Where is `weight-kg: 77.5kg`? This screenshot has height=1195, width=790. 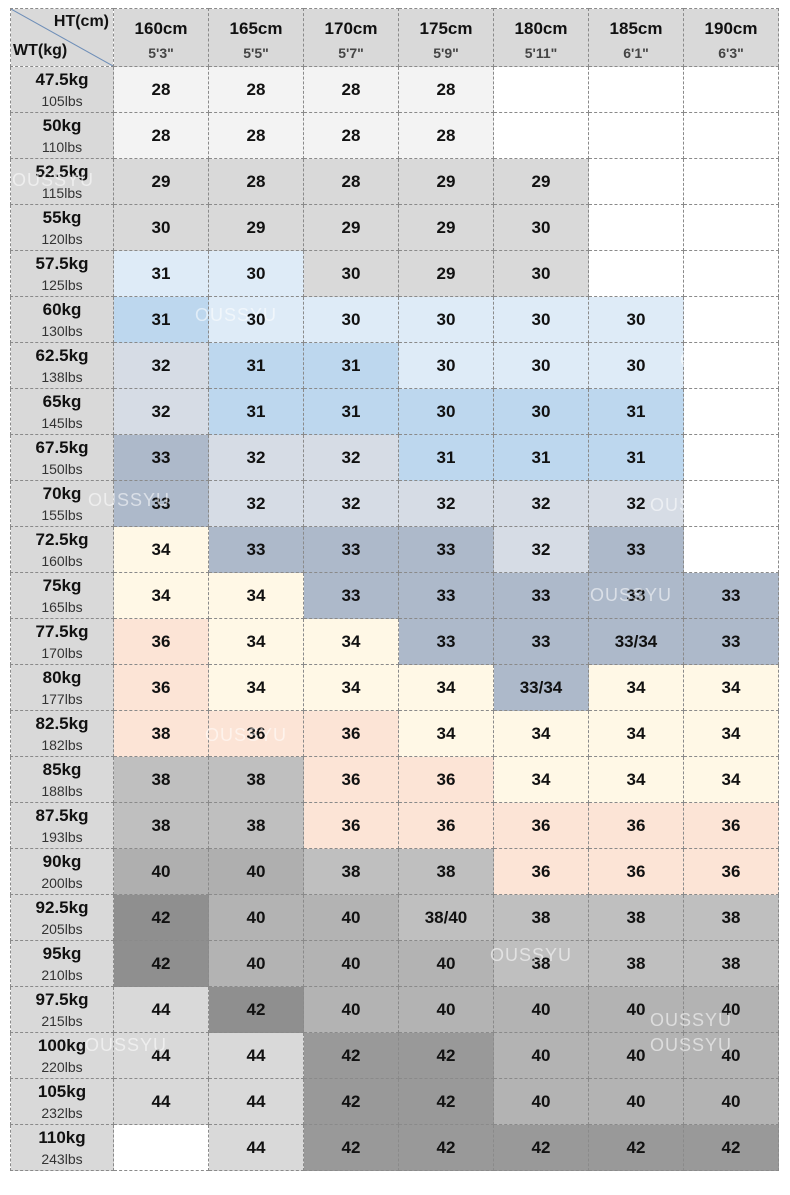 weight-kg: 77.5kg is located at coordinates (62, 632).